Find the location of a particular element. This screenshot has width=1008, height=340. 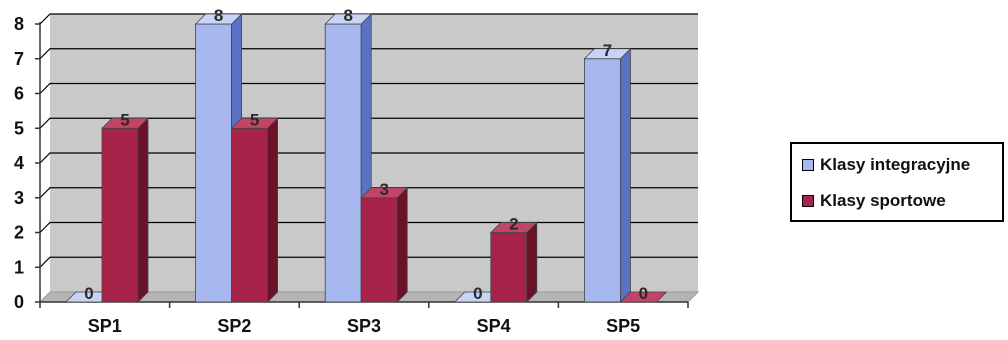

y-tick-label: 3 is located at coordinates (19, 198).